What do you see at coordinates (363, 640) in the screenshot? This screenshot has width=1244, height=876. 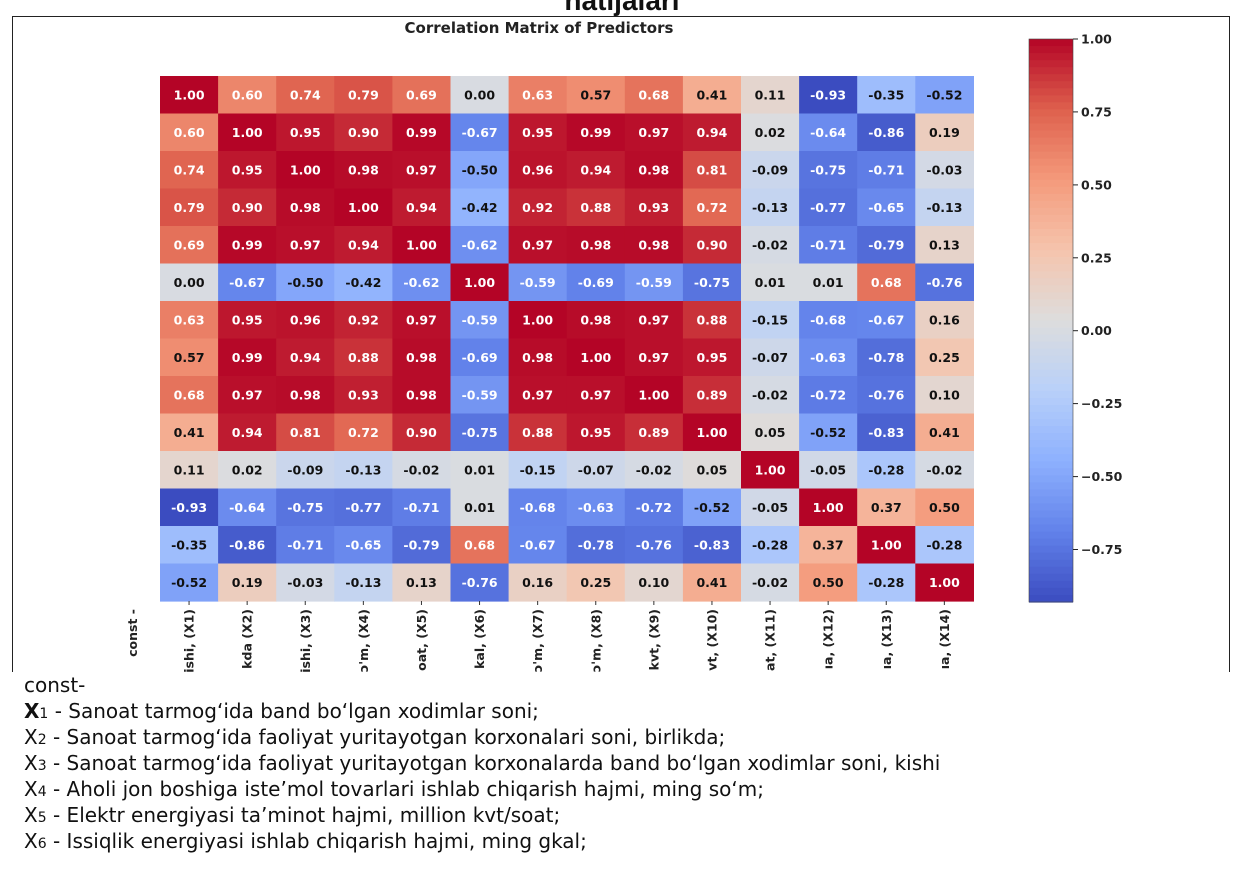 I see `x-tick-label: ɔ'm, (X4)` at bounding box center [363, 640].